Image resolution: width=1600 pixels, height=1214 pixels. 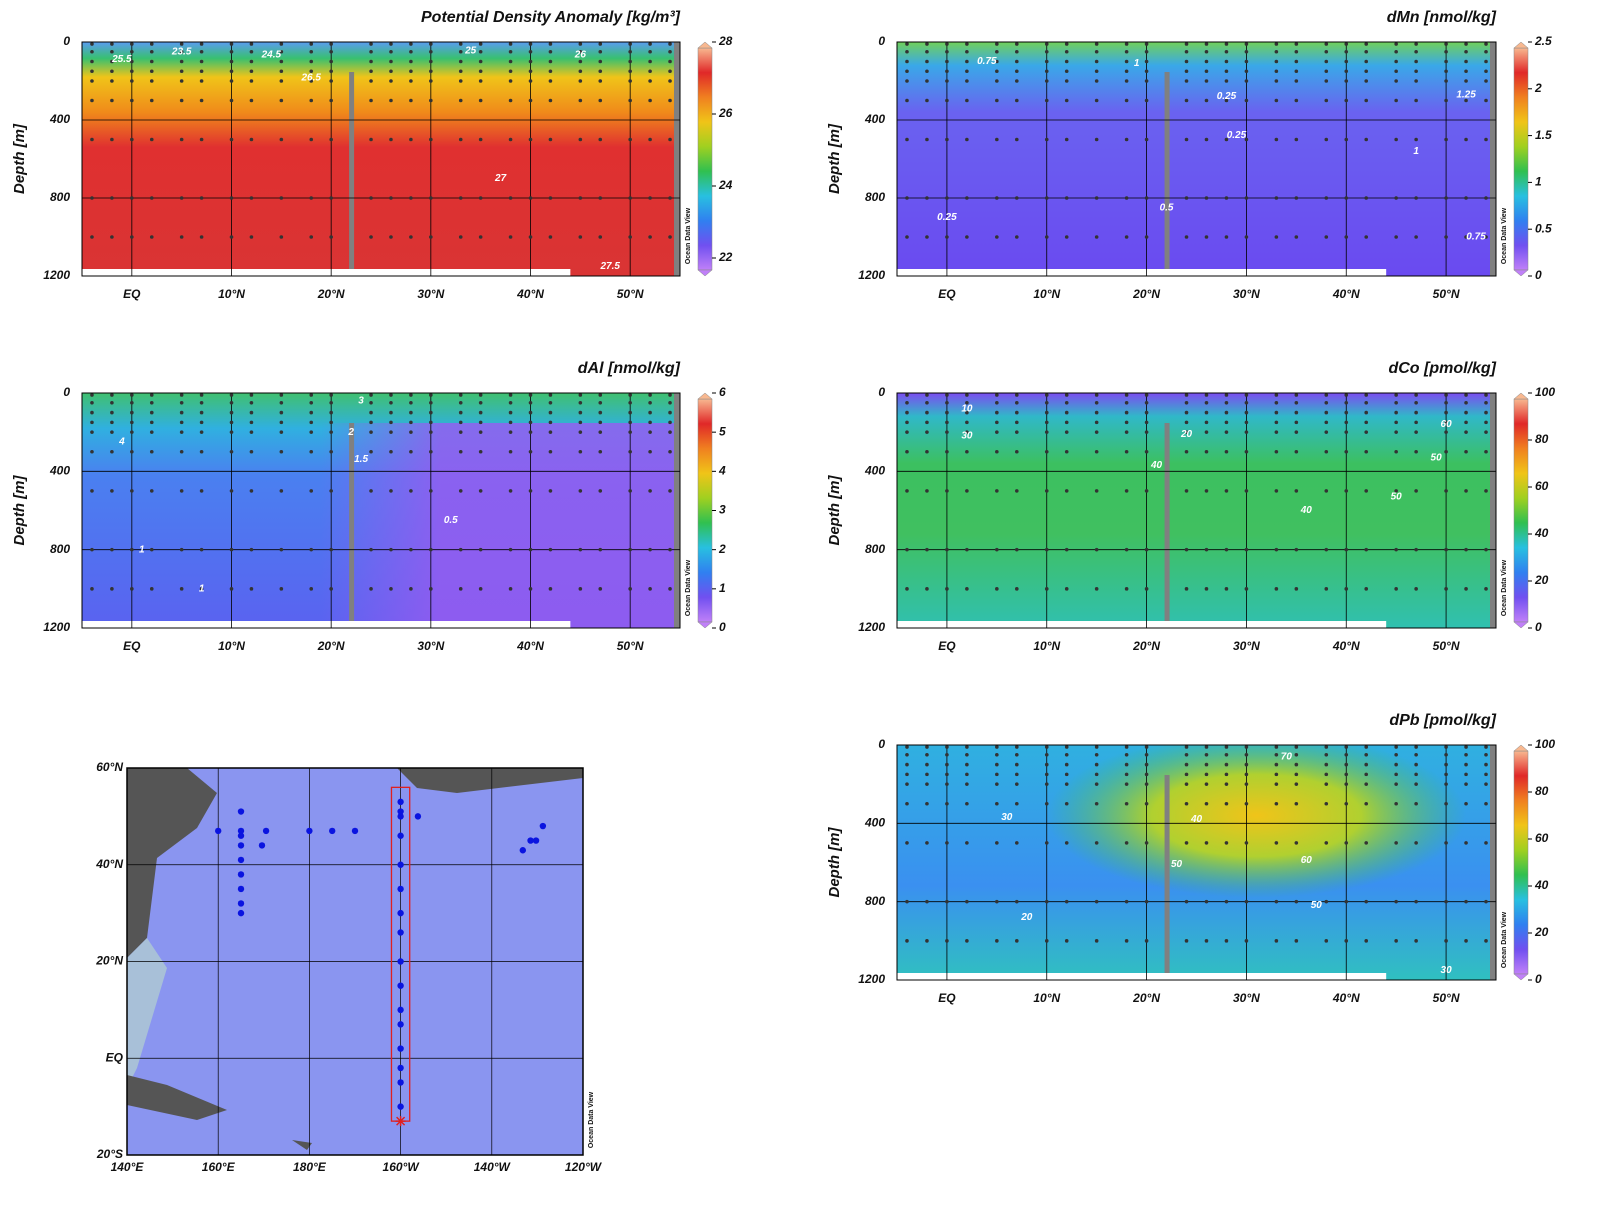 What do you see at coordinates (1541, 885) in the screenshot?
I see `colorbar-tick-label: 40` at bounding box center [1541, 885].